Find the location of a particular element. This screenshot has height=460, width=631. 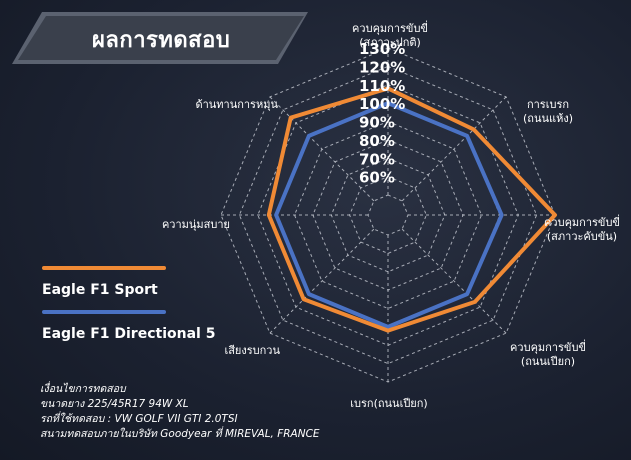

axis-label-0-line-0: ควบคุมการขับขี่ is located at coordinates (390, 28).